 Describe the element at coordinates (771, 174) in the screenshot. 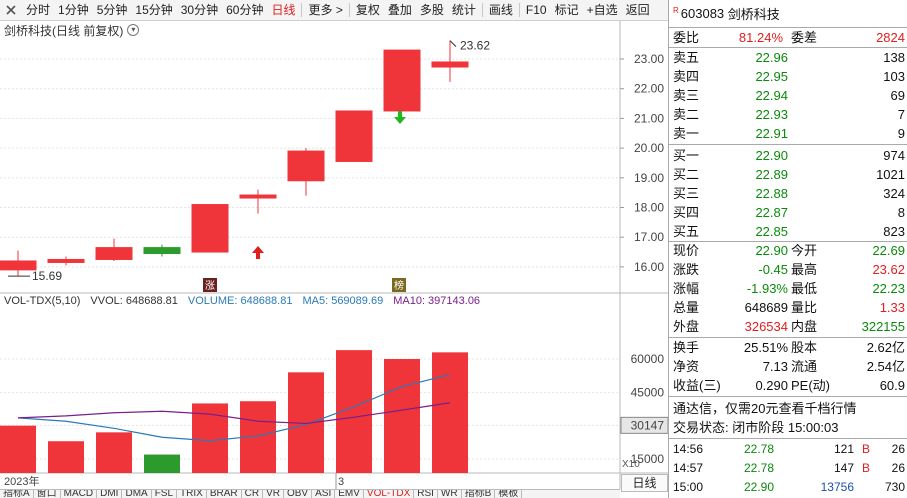

I see `bid-price: 22.89` at that location.